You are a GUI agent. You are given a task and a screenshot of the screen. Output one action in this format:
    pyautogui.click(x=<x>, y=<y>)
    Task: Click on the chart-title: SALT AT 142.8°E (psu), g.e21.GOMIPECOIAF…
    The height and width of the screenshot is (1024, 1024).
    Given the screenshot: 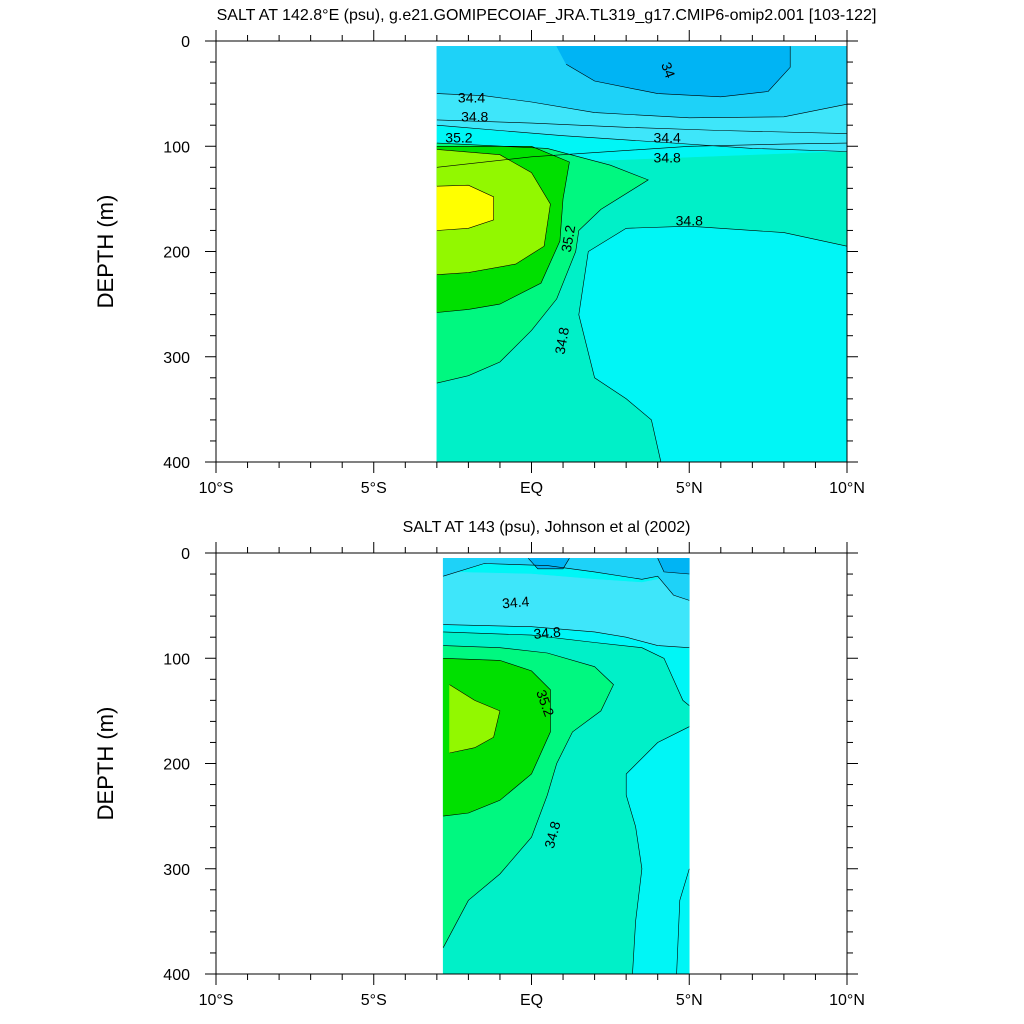 What is the action you would take?
    pyautogui.click(x=547, y=15)
    